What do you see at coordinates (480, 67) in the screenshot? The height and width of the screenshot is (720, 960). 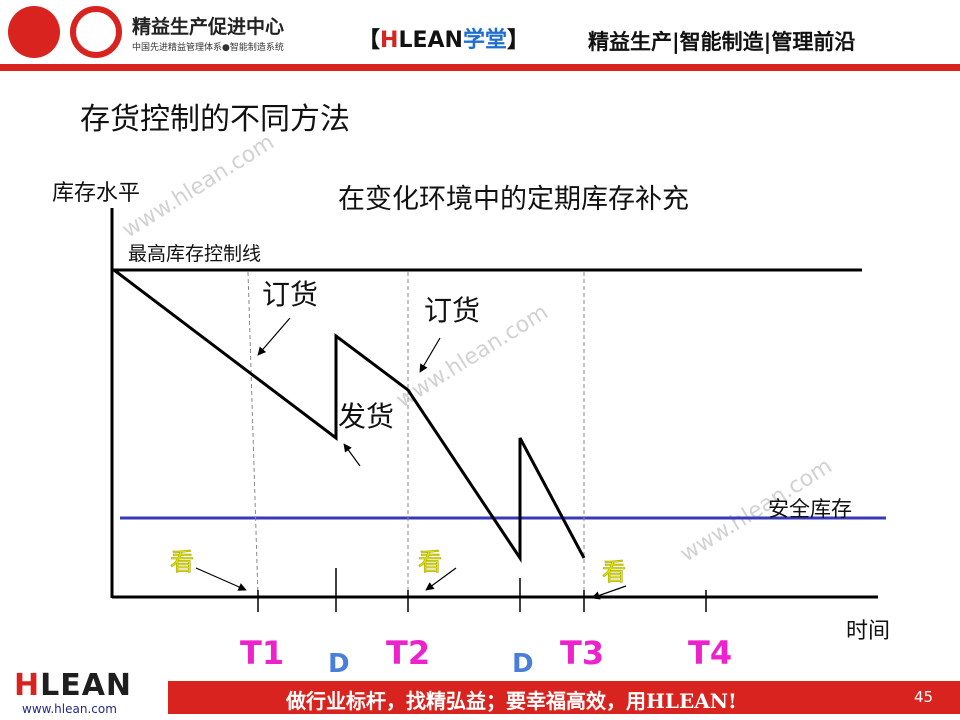 I see `header-divider` at bounding box center [480, 67].